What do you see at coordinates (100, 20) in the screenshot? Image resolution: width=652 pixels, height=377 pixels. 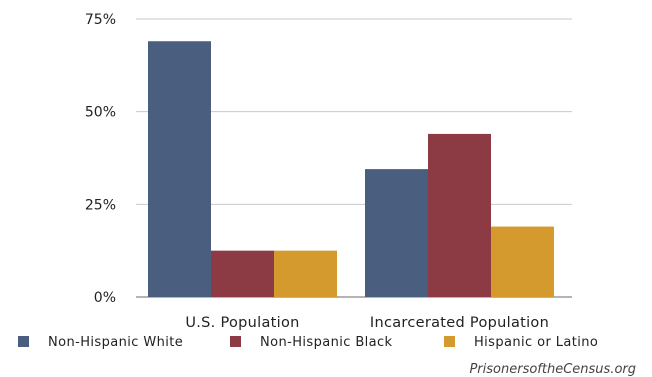 I see `y-tick-label: 75%` at bounding box center [100, 20].